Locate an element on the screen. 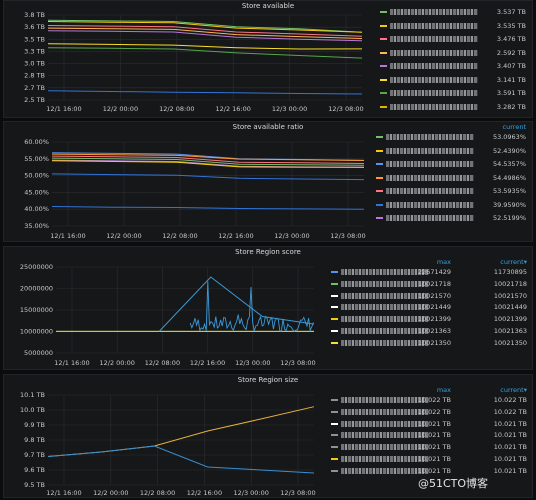  legend-item: 3.407 TB is located at coordinates (455, 66).